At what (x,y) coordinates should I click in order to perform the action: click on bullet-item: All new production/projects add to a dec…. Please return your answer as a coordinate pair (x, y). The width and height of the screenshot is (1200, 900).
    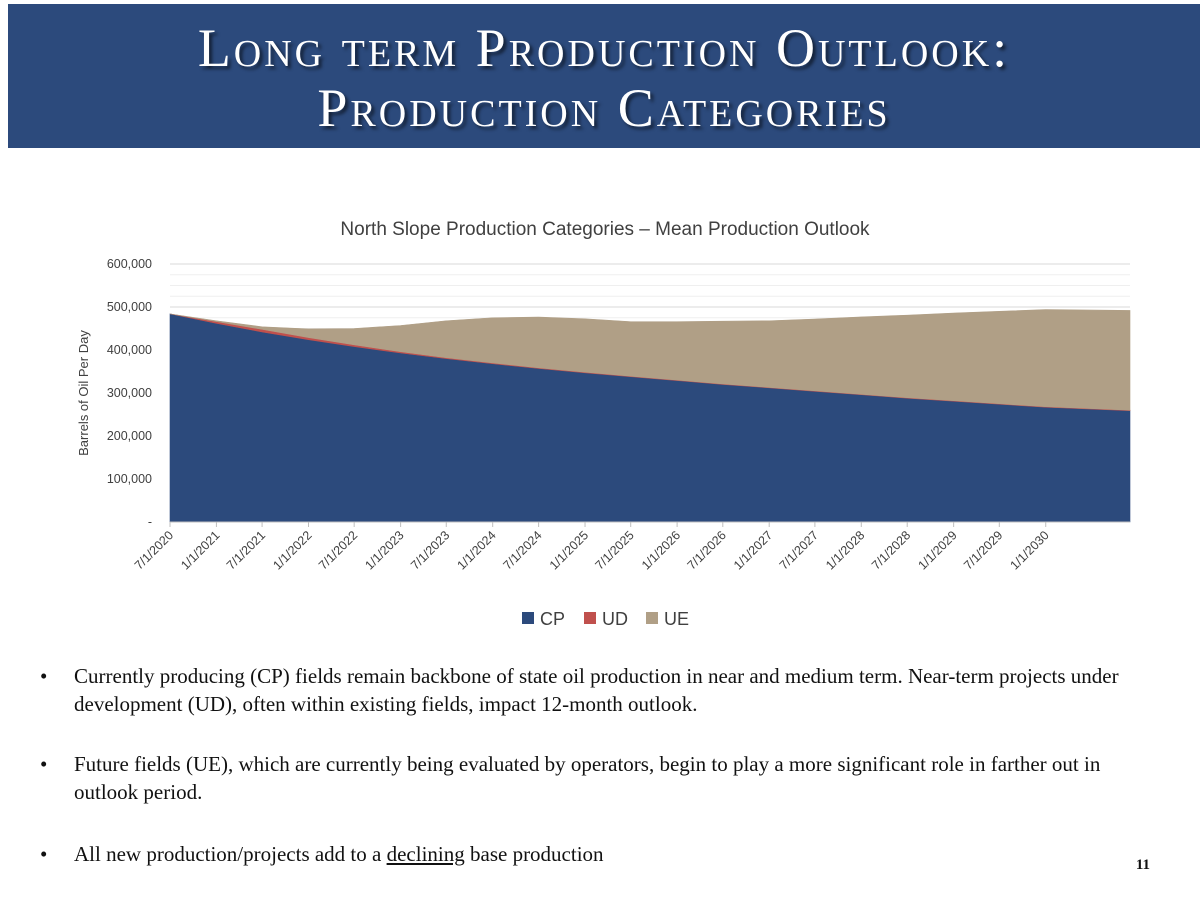
    Looking at the image, I should click on (595, 854).